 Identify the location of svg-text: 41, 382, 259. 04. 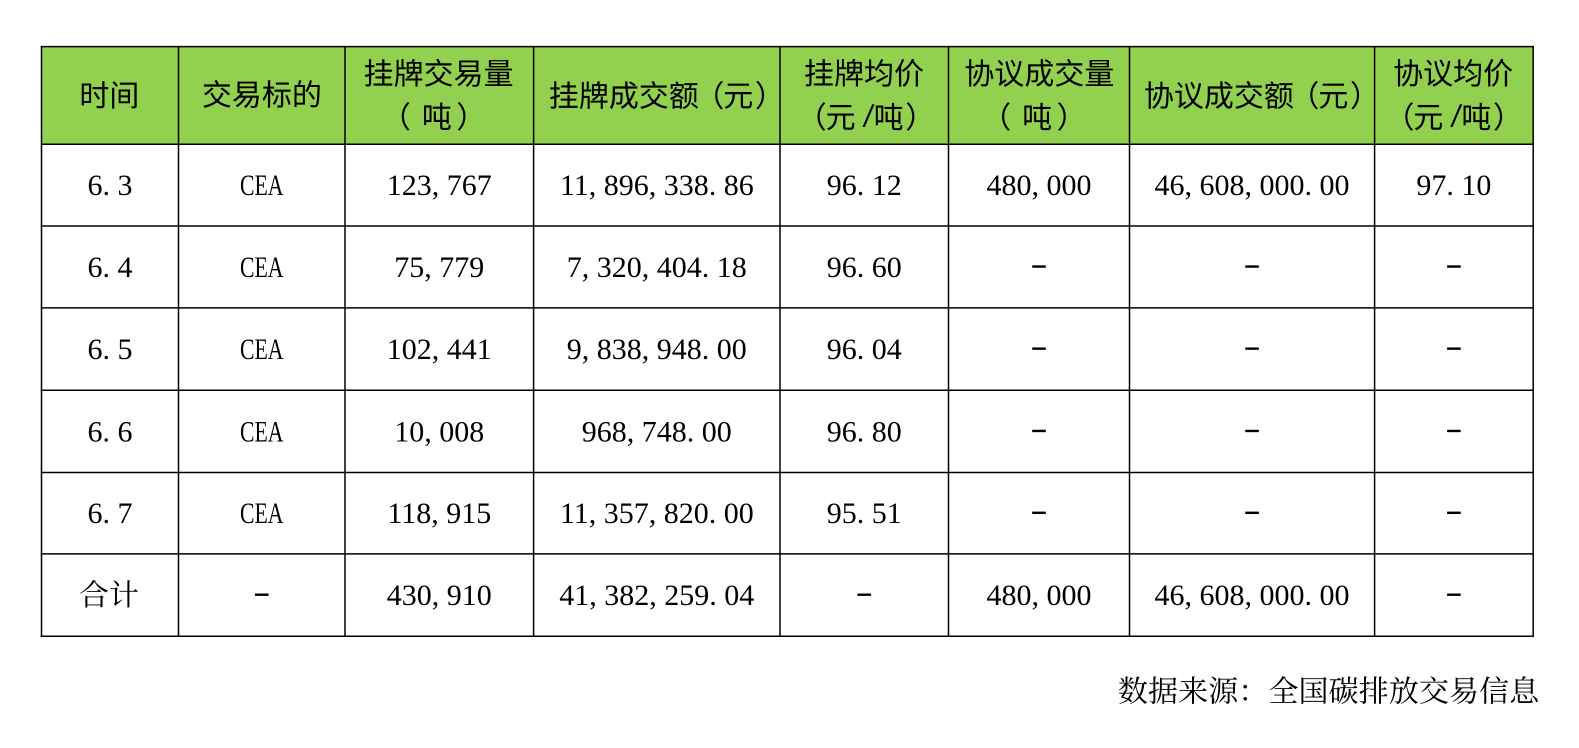
(656, 595).